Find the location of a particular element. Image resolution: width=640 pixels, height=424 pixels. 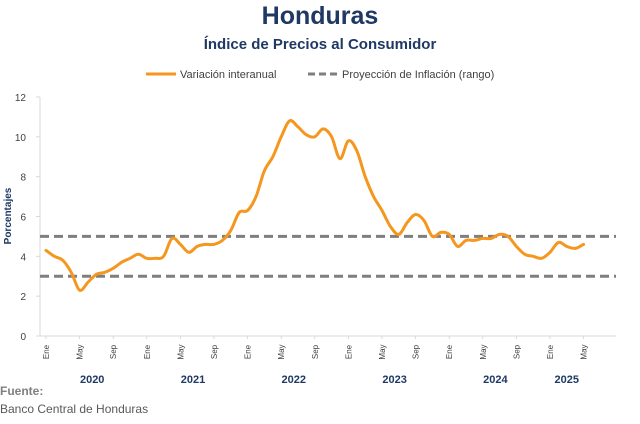

y-tick-label: 4 is located at coordinates (23, 257).